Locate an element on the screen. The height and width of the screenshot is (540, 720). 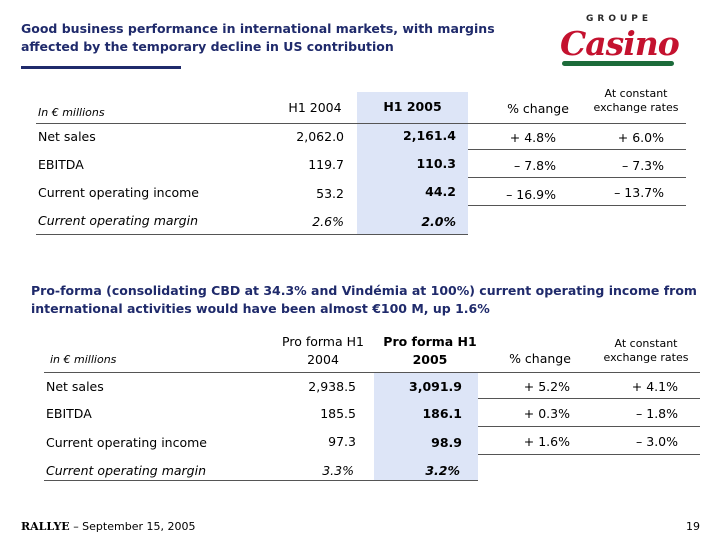
footer: RALLYE – September 15, 2005 is located at coordinates (108, 526).